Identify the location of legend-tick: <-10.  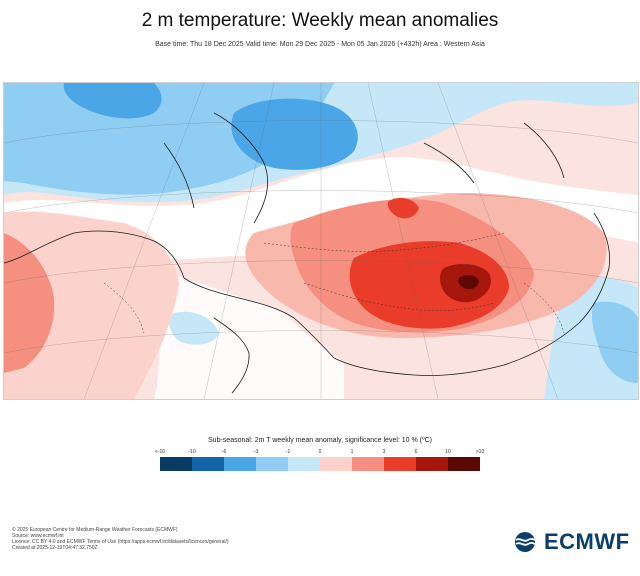
(160, 452).